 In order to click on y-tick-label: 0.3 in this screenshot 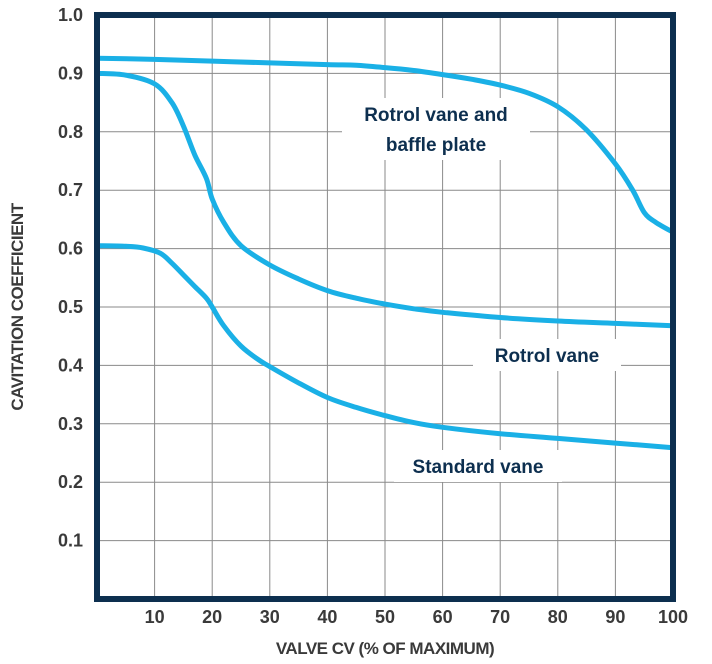, I will do `click(70, 424)`.